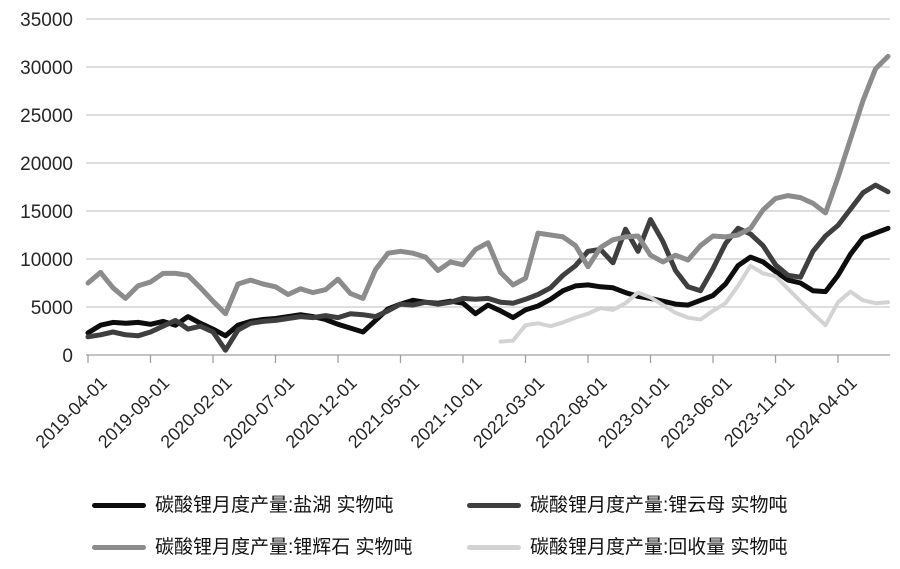 The width and height of the screenshot is (900, 569). Describe the element at coordinates (46, 212) in the screenshot. I see `y-tick-label: 15000` at that location.